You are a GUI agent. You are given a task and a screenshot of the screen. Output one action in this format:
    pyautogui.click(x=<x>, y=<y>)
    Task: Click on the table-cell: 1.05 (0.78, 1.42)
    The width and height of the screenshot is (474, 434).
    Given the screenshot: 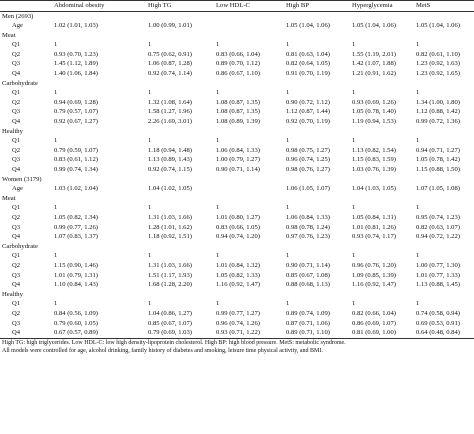 What is the action you would take?
    pyautogui.click(x=438, y=160)
    